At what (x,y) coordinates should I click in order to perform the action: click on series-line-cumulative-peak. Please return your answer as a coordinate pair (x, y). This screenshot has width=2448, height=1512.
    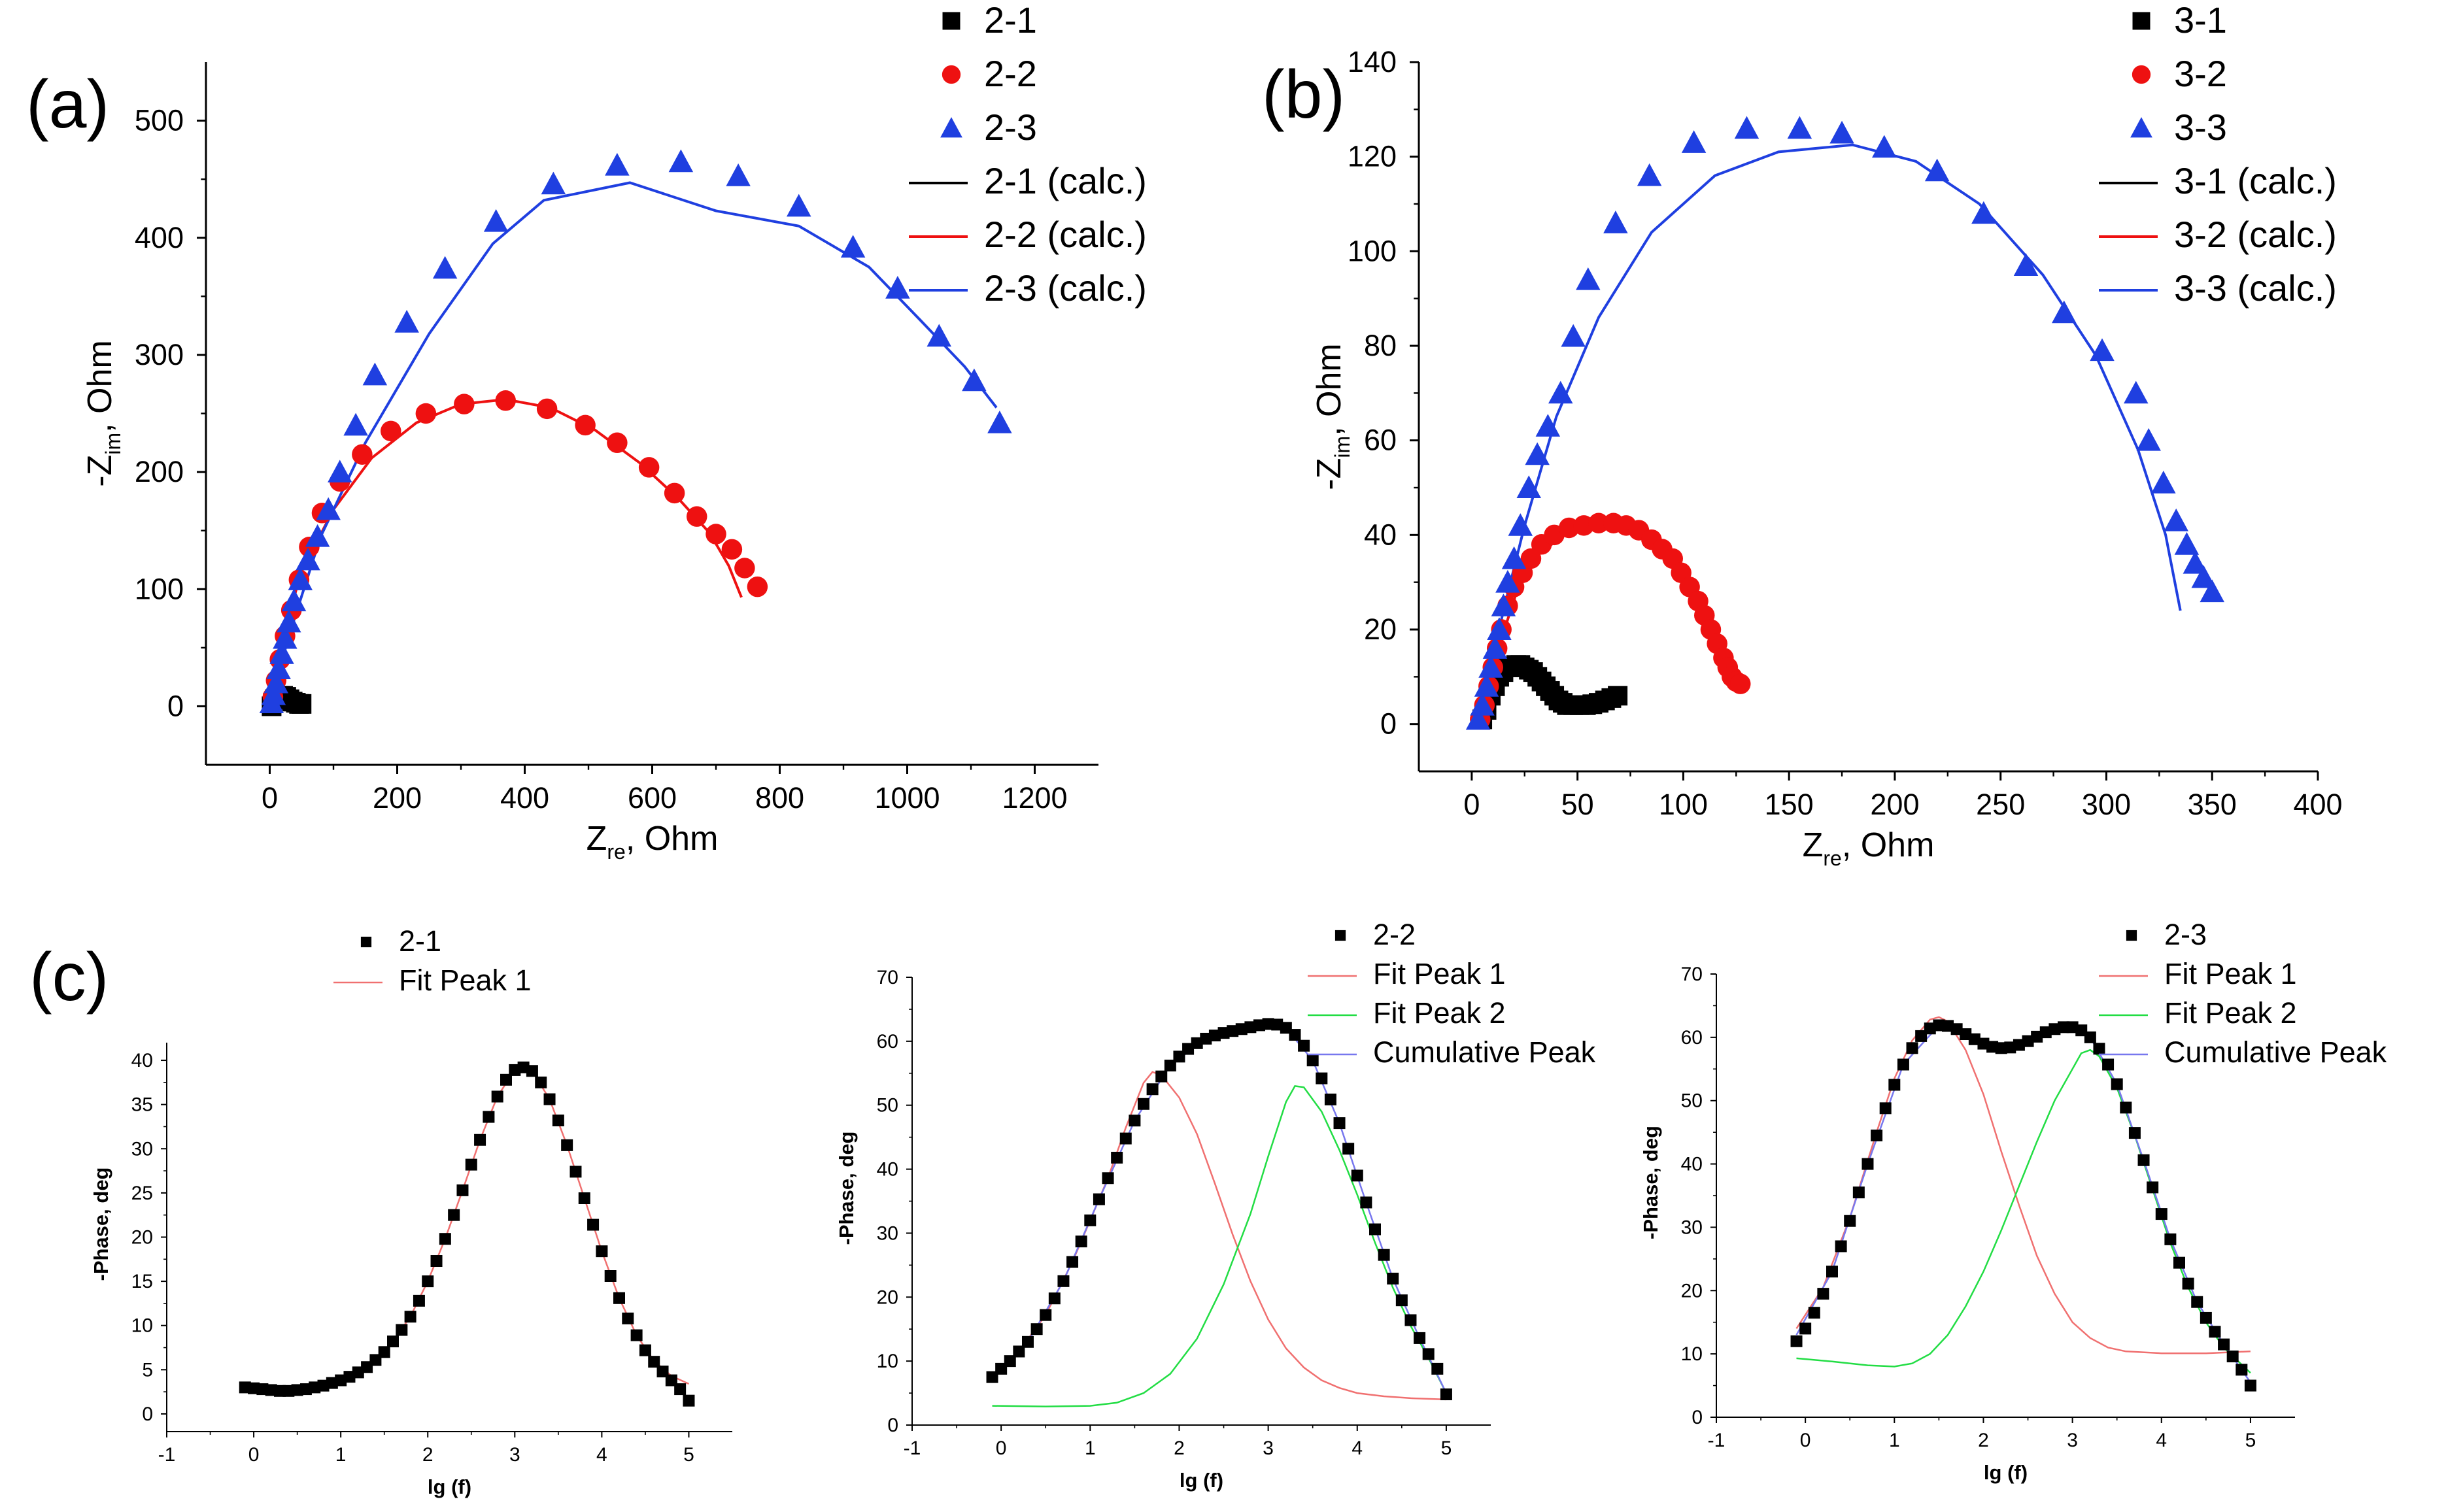
    Looking at the image, I should click on (2023, 1203).